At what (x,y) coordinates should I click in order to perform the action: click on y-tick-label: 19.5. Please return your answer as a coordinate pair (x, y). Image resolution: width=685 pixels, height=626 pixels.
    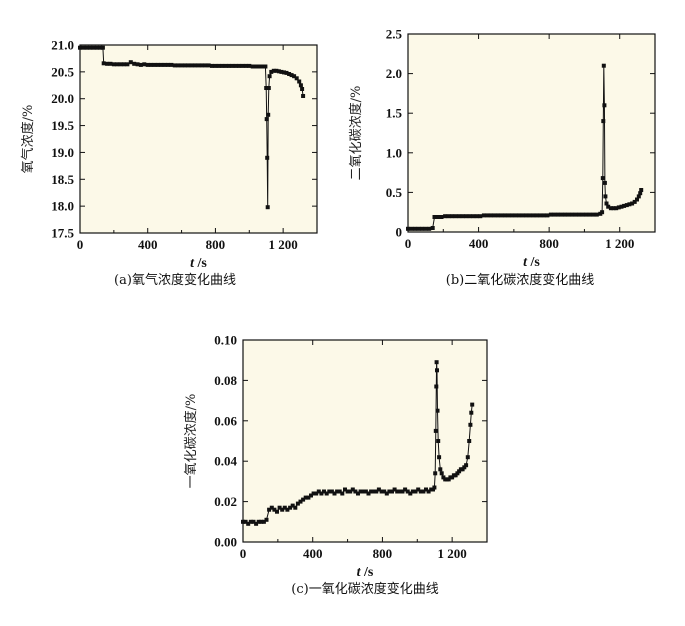
    Looking at the image, I should click on (62, 125).